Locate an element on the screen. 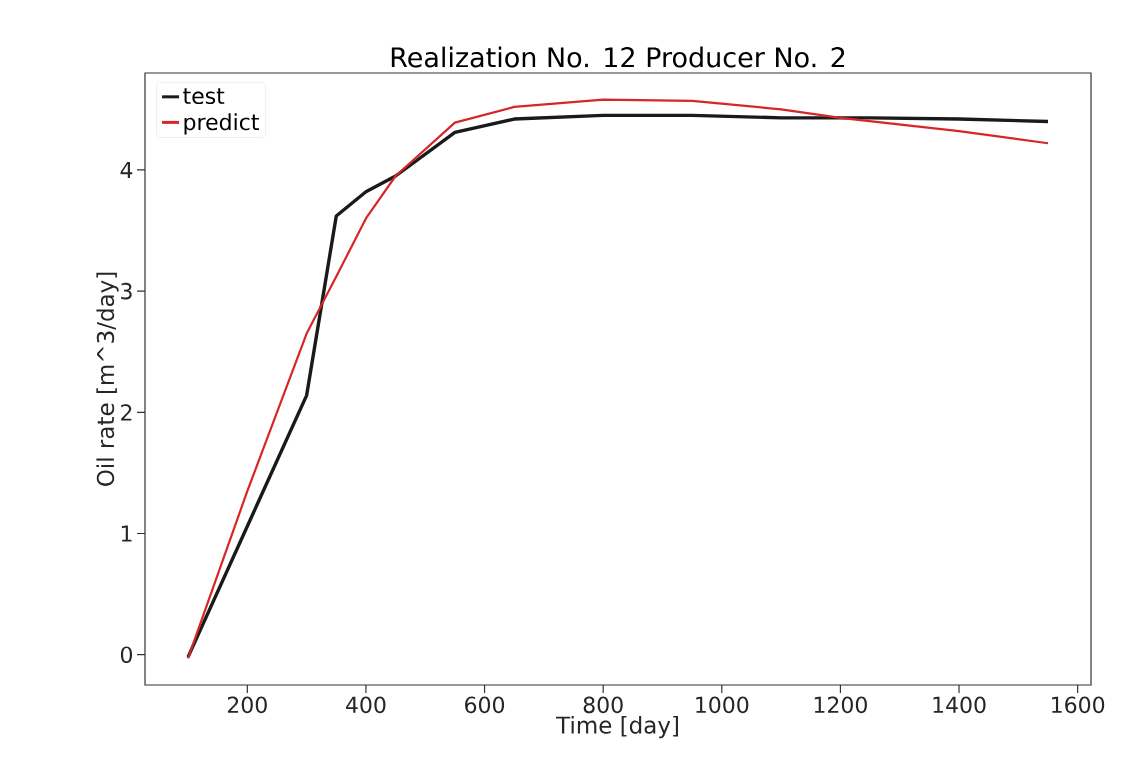 The width and height of the screenshot is (1141, 770). y-tick-label: 2 is located at coordinates (126, 412).